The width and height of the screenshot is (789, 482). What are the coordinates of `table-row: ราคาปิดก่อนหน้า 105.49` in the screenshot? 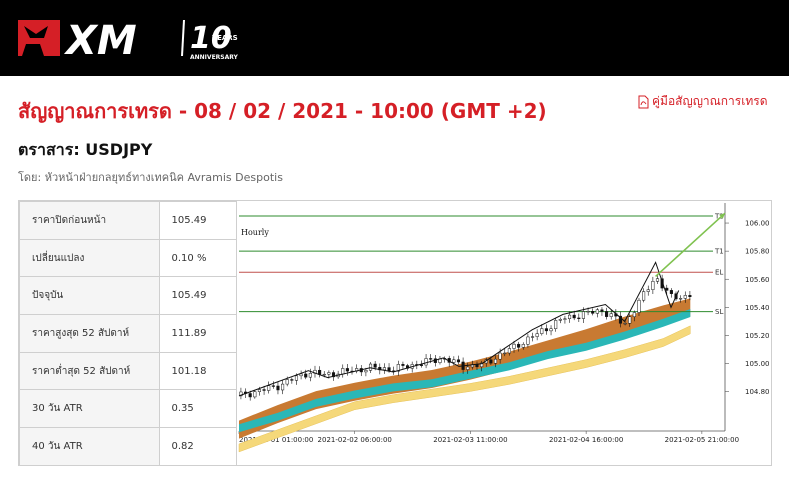 It's located at (128, 220).